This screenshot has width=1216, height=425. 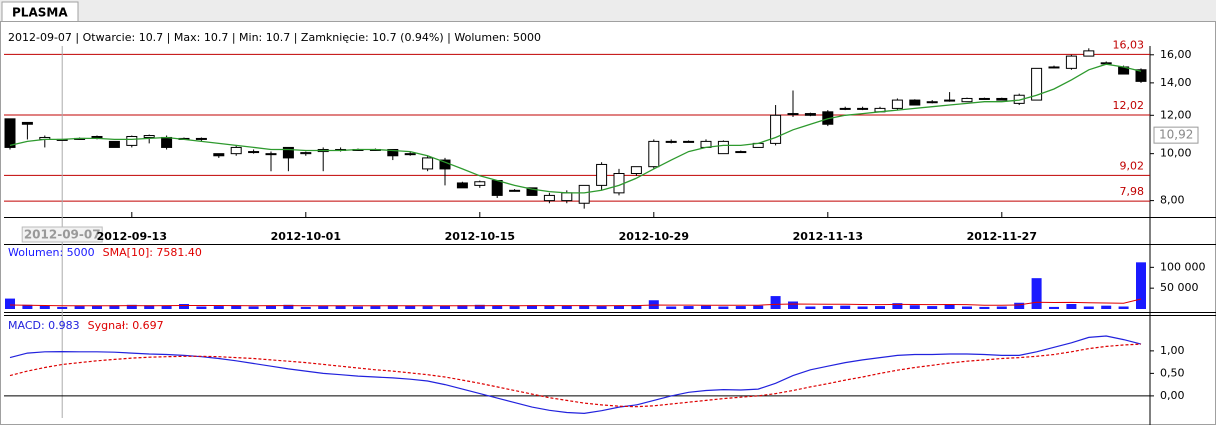 I want to click on x-tick-label: 2012-11-13, so click(x=828, y=236).